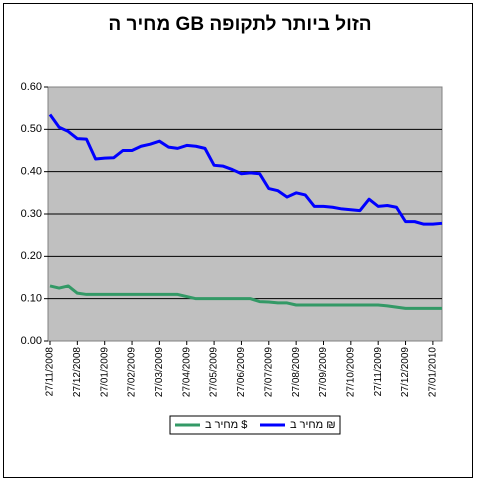  What do you see at coordinates (405, 372) in the screenshot?
I see `x-tick-label: 27/12/2009` at bounding box center [405, 372].